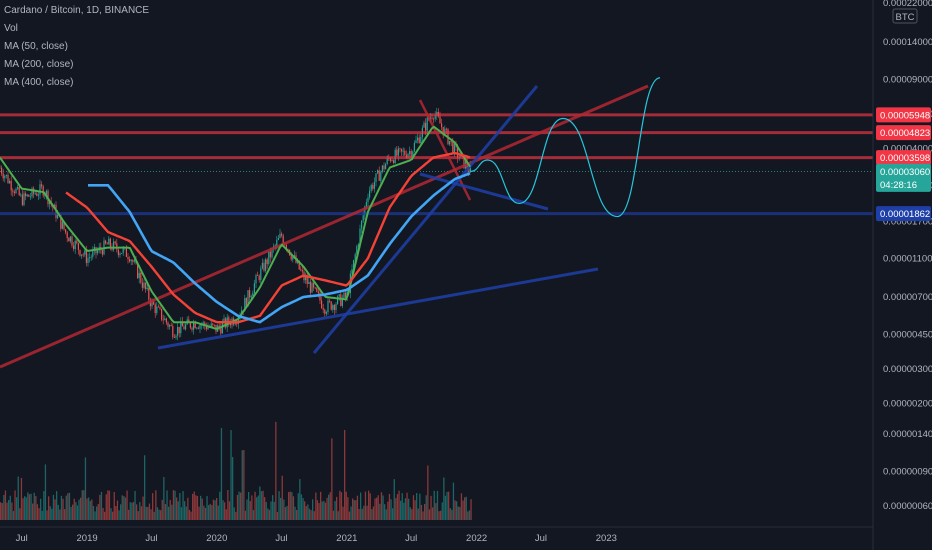 Image resolution: width=932 pixels, height=550 pixels. What do you see at coordinates (39, 82) in the screenshot?
I see `indicator-ma400: MA (400, close)` at bounding box center [39, 82].